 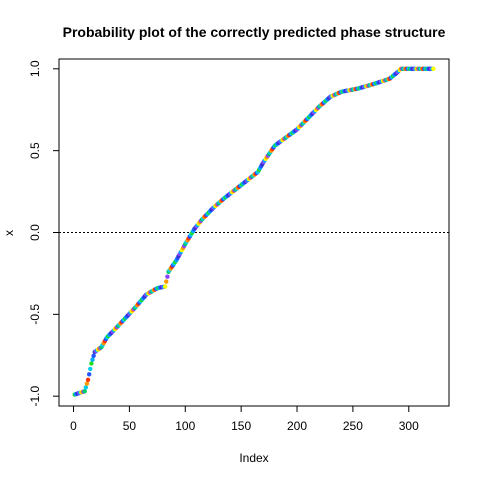 What do you see at coordinates (73, 426) in the screenshot?
I see `x-tick-label: 0` at bounding box center [73, 426].